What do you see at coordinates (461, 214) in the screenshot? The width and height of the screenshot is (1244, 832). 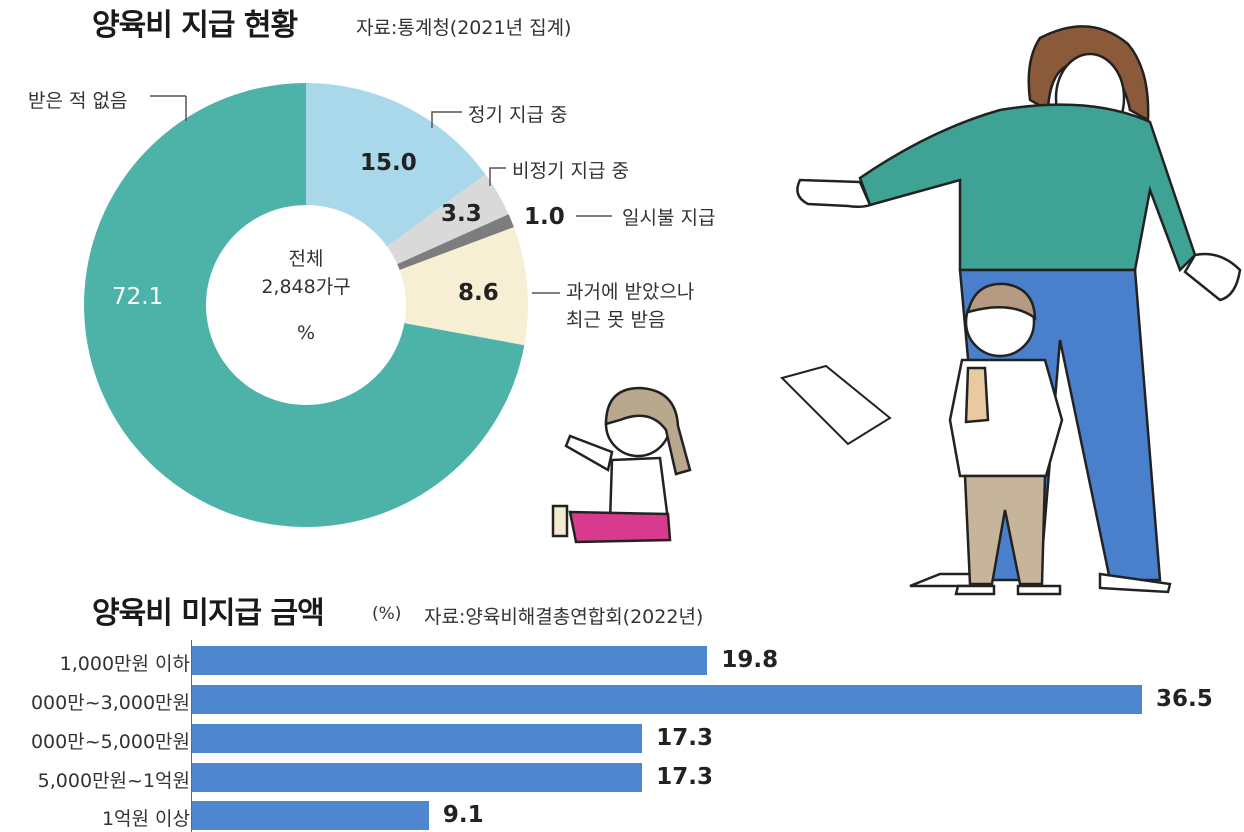 I see `value-irregular: 3.3` at bounding box center [461, 214].